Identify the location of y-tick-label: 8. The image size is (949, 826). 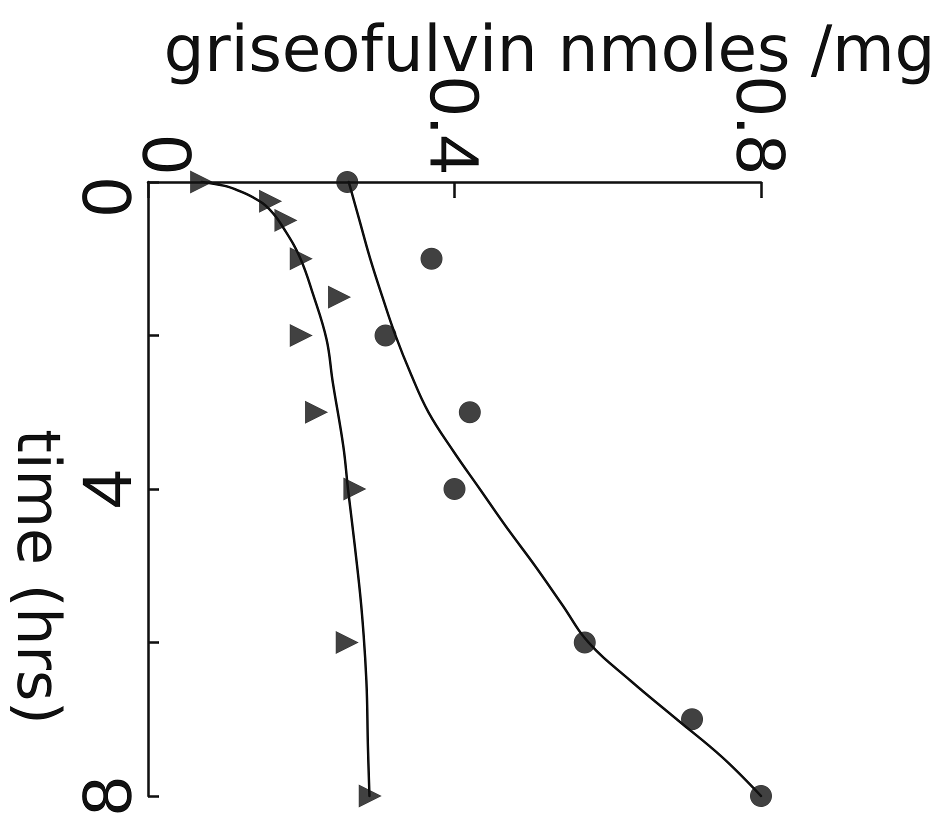
(107, 796).